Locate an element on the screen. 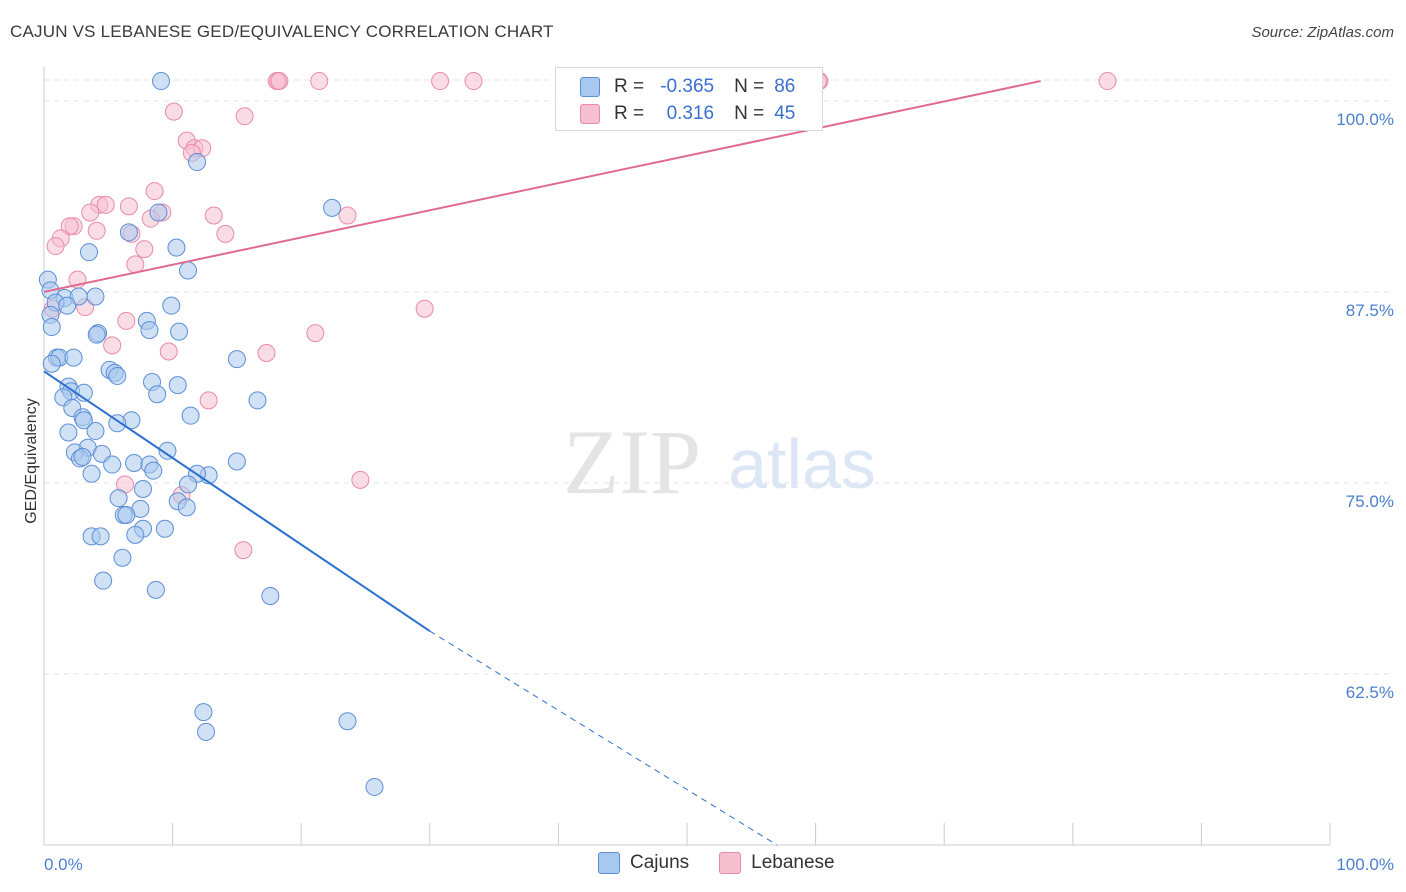 The height and width of the screenshot is (892, 1406). legend-row-cajun: R = -0.365 N = 86 is located at coordinates (687, 87).